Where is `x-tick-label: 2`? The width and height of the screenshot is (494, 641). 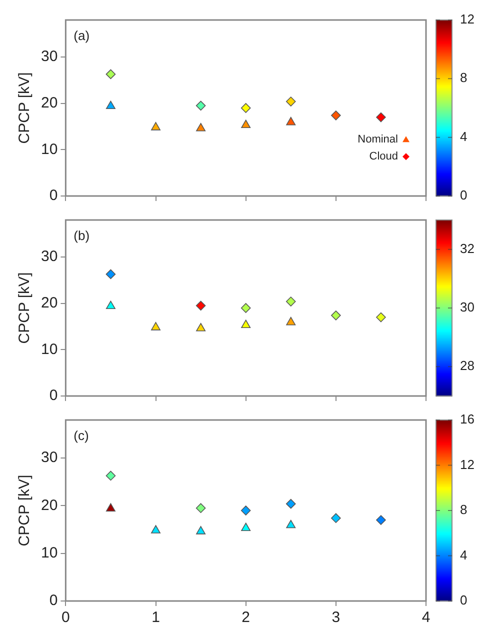 x-tick-label: 2 is located at coordinates (246, 617).